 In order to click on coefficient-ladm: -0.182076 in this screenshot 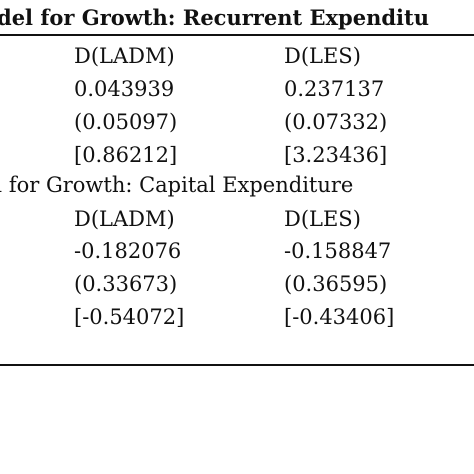, I will do `click(128, 251)`.